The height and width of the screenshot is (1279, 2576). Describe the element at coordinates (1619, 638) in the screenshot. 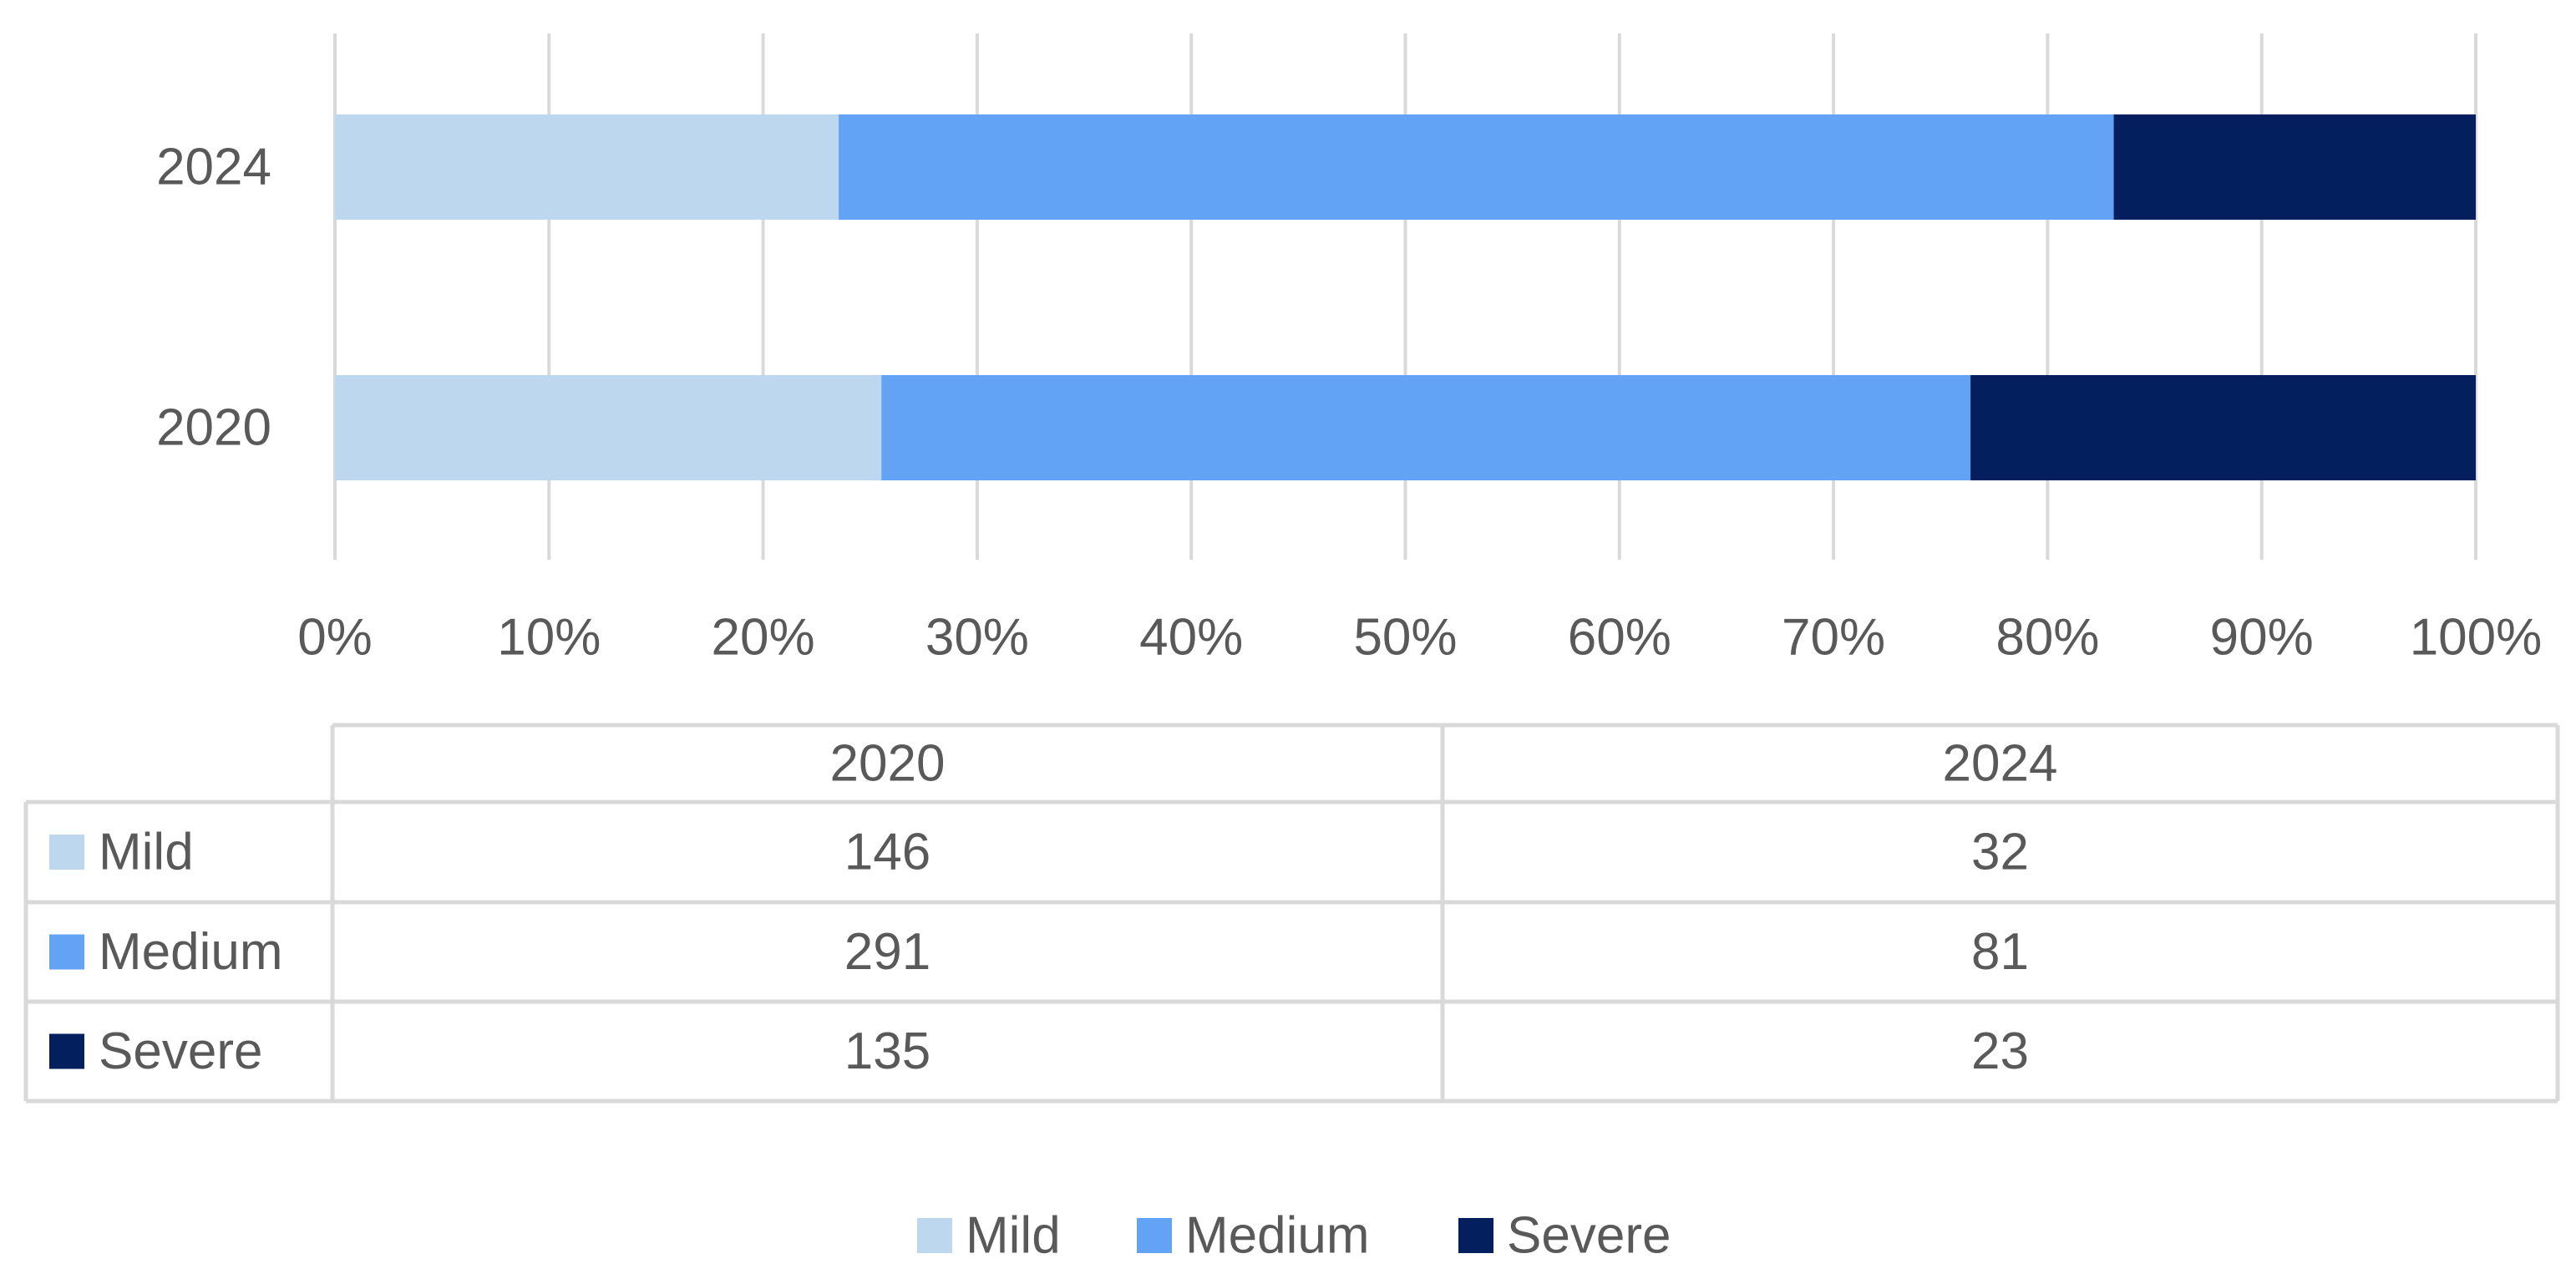

I see `x-tick-label: 60%` at that location.